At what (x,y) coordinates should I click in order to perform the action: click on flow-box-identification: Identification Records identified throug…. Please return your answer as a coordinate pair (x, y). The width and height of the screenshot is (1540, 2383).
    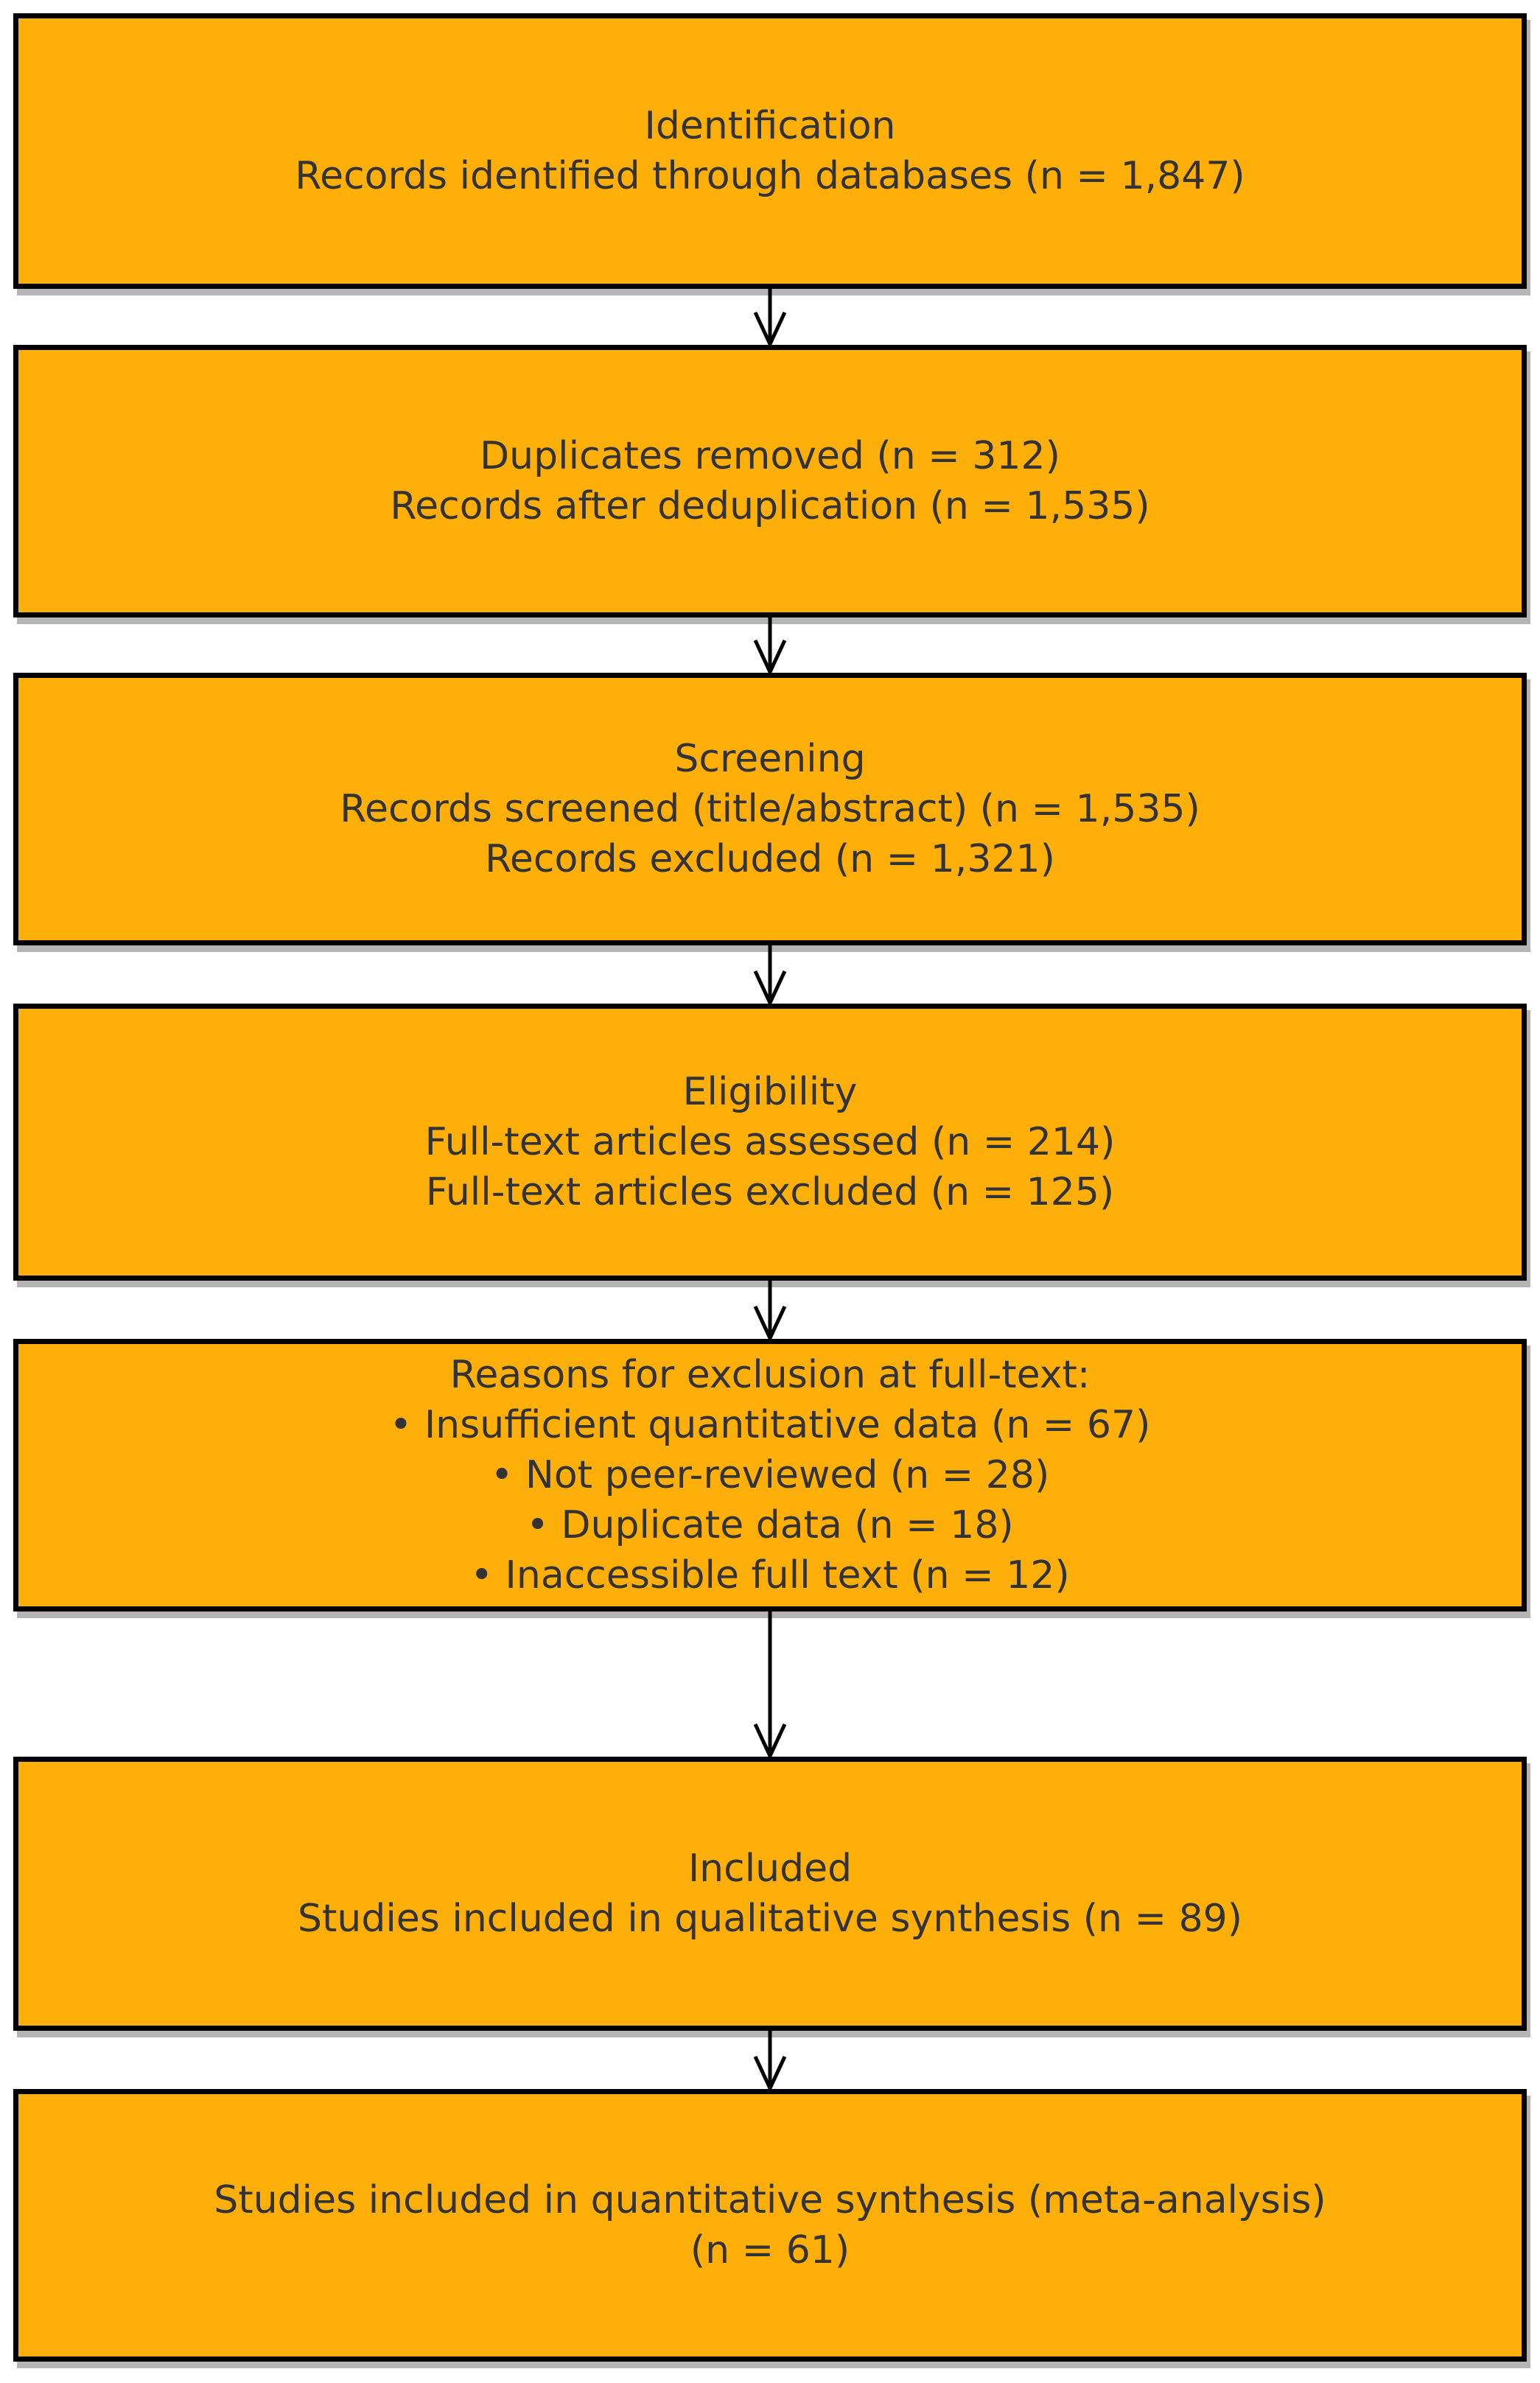
    Looking at the image, I should click on (770, 151).